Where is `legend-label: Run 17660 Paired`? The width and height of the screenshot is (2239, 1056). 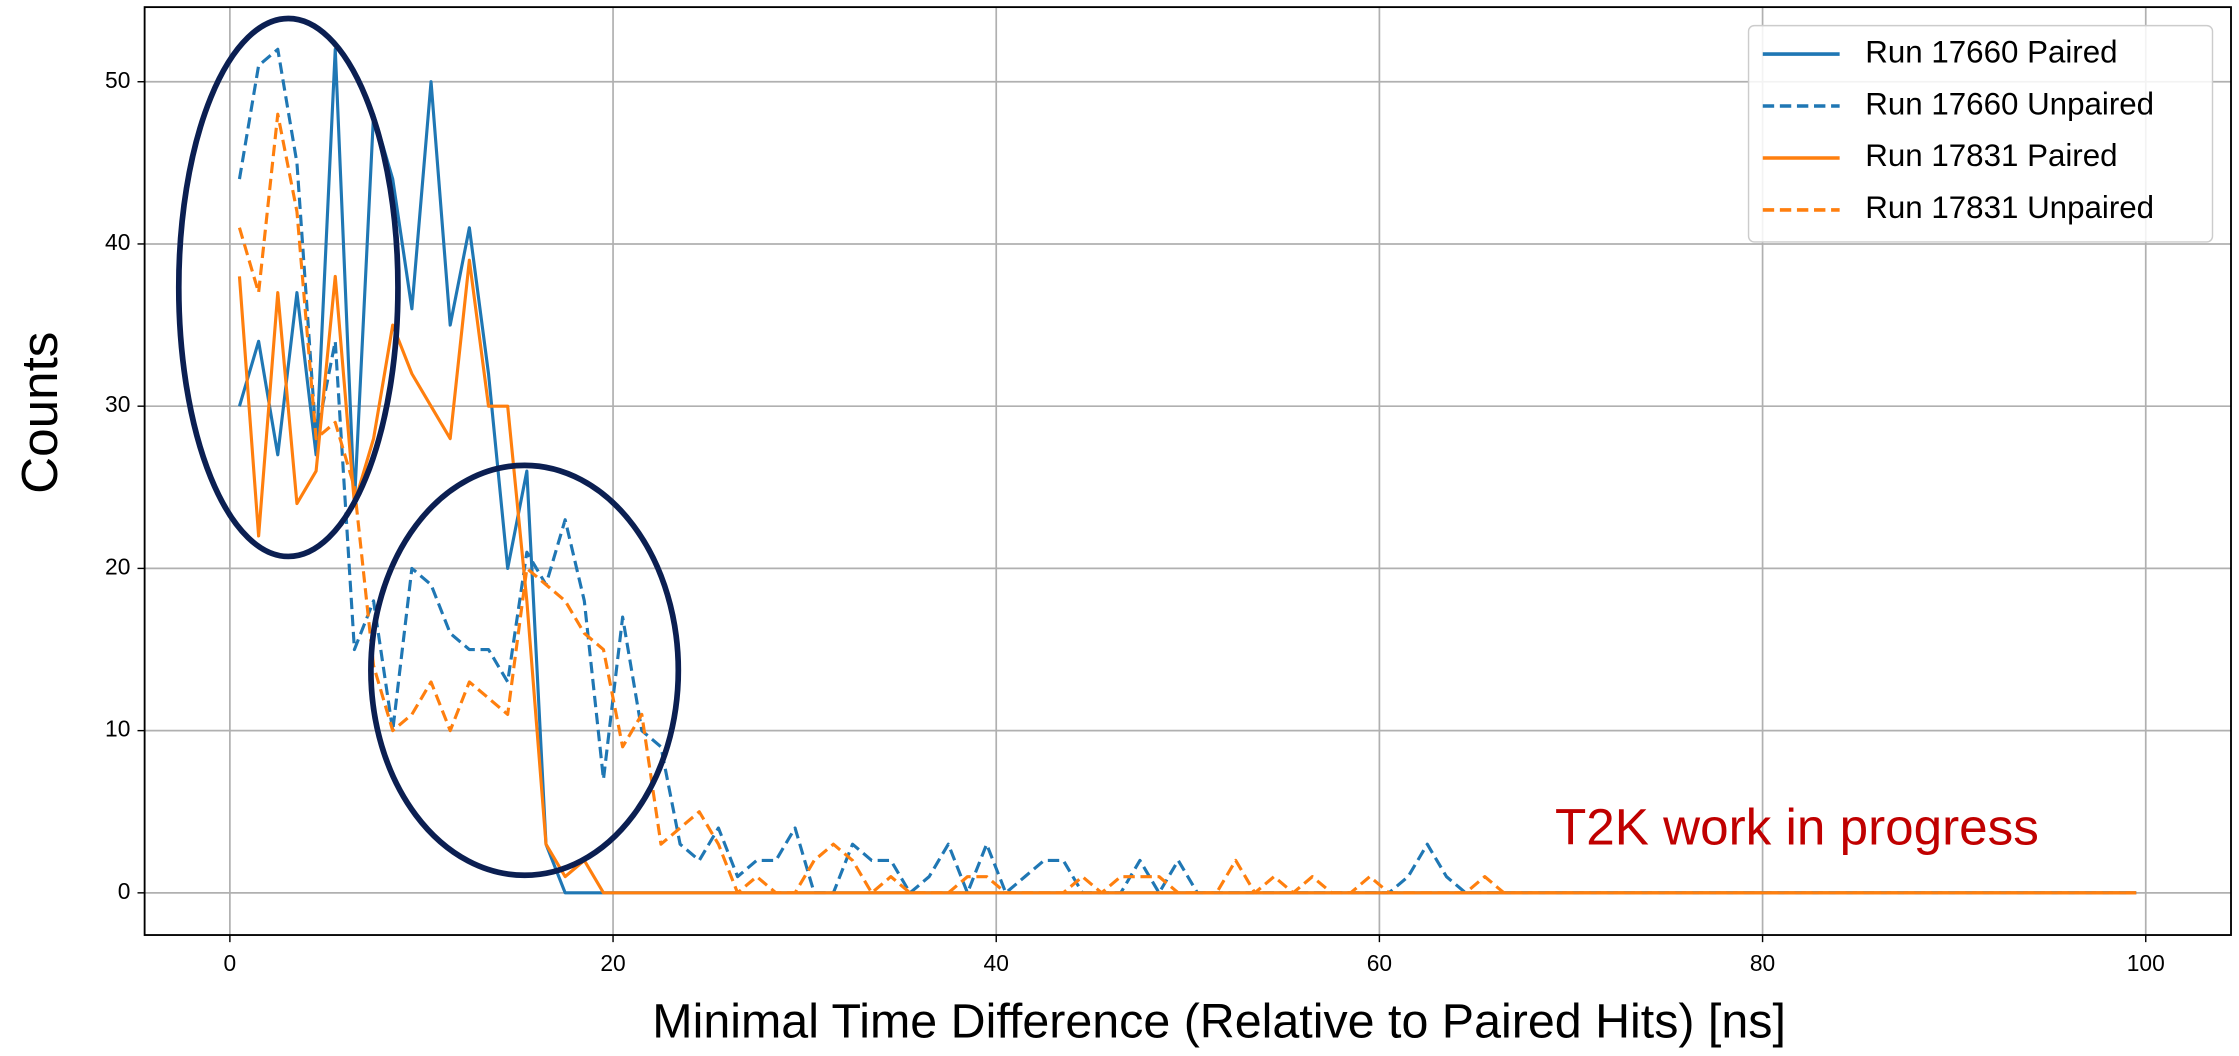
legend-label: Run 17660 Paired is located at coordinates (1991, 51).